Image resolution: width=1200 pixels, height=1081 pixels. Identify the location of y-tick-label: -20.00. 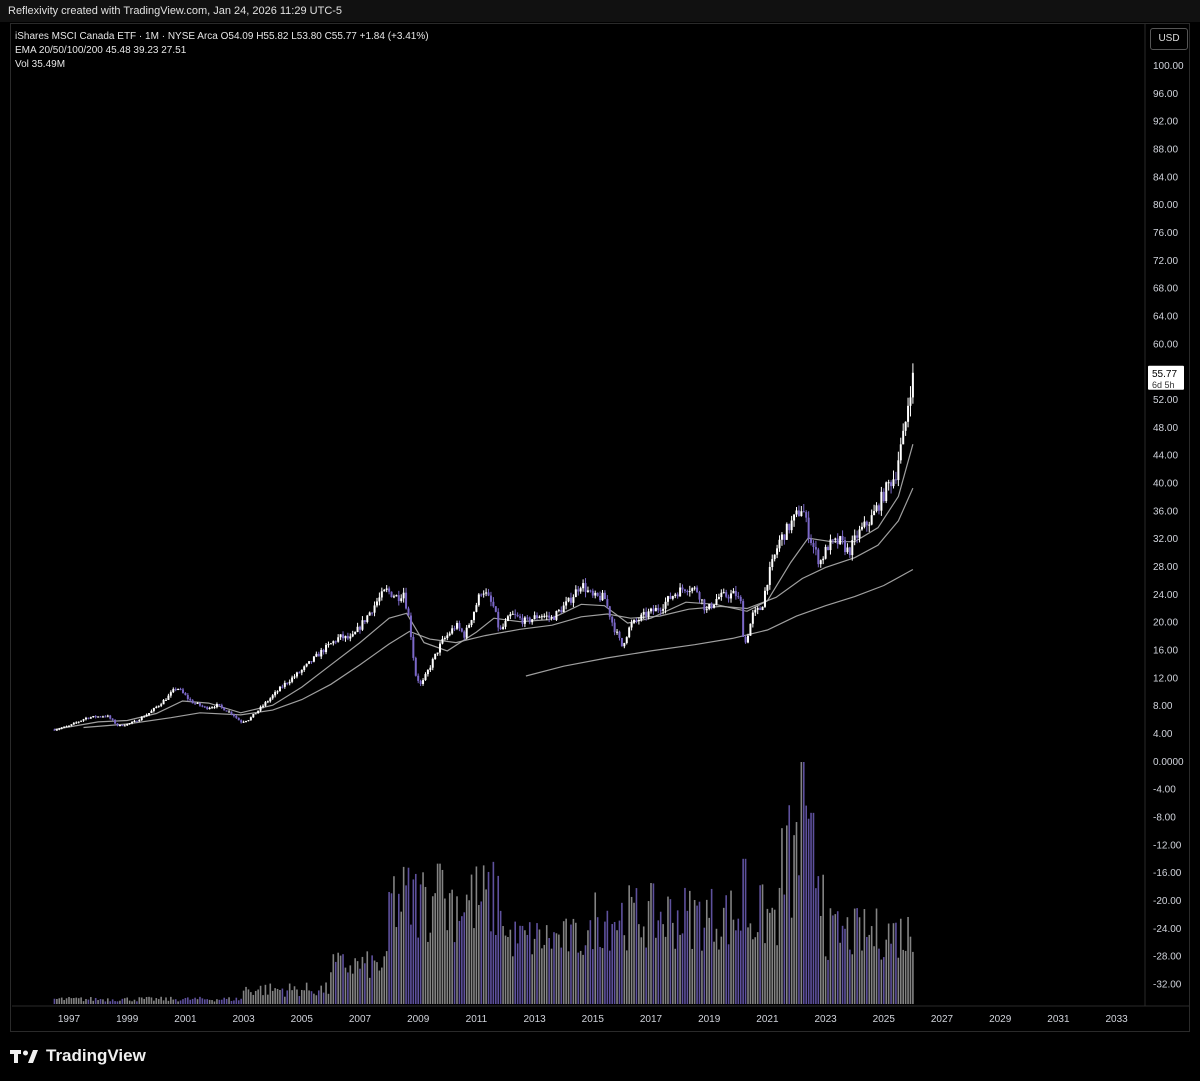
(1167, 901).